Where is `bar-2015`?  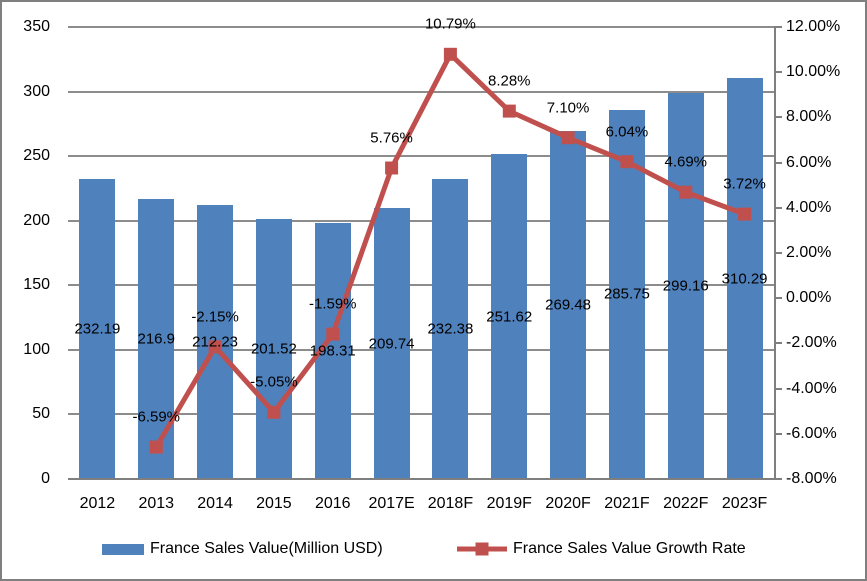 bar-2015 is located at coordinates (273, 348).